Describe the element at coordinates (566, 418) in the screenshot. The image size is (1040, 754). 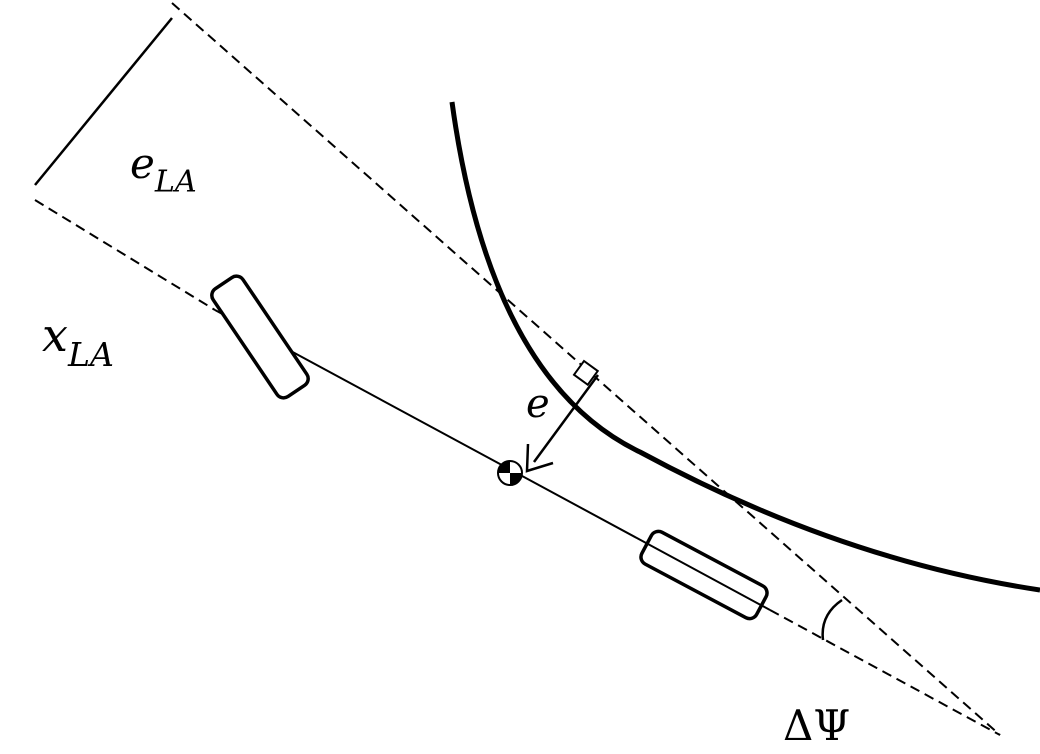
I see `lateral-error-arrow` at that location.